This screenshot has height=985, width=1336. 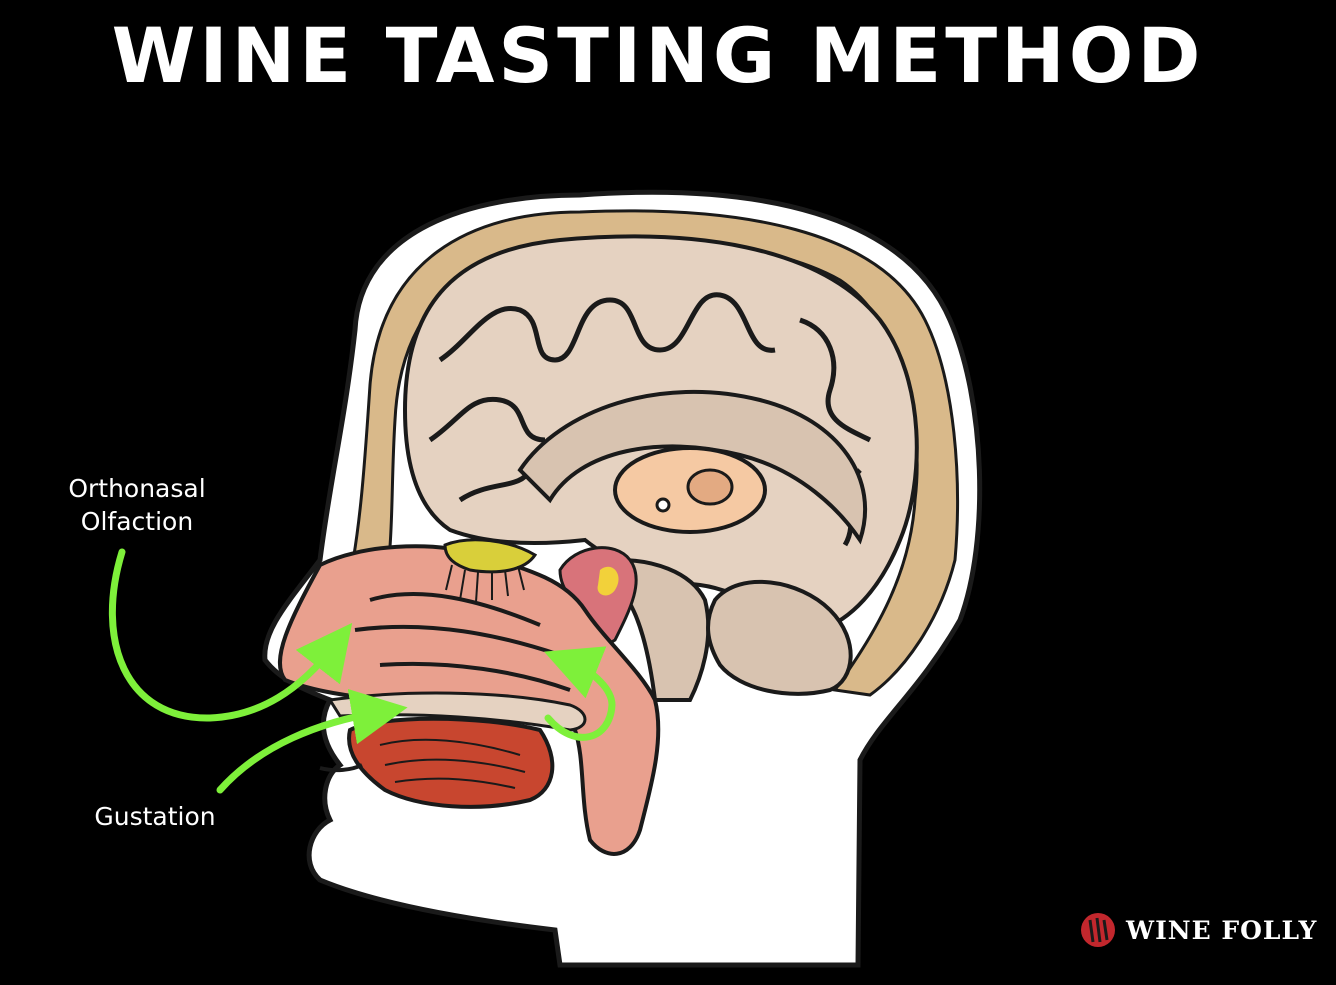 I want to click on cerebellum, so click(x=779, y=637).